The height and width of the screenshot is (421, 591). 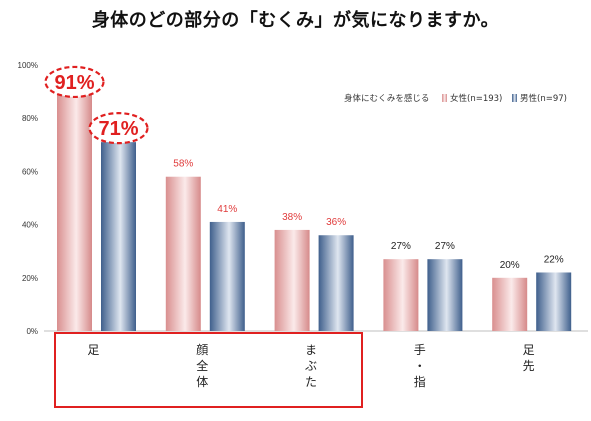 What do you see at coordinates (28, 65) in the screenshot?
I see `y-tick-label: 100%` at bounding box center [28, 65].